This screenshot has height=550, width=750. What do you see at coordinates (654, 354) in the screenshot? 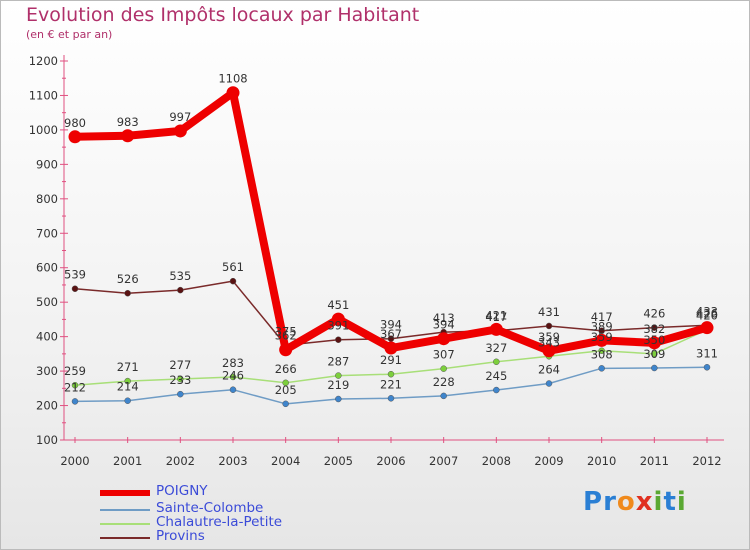
I see `data-label-sainte-colombe: 309` at bounding box center [654, 354].